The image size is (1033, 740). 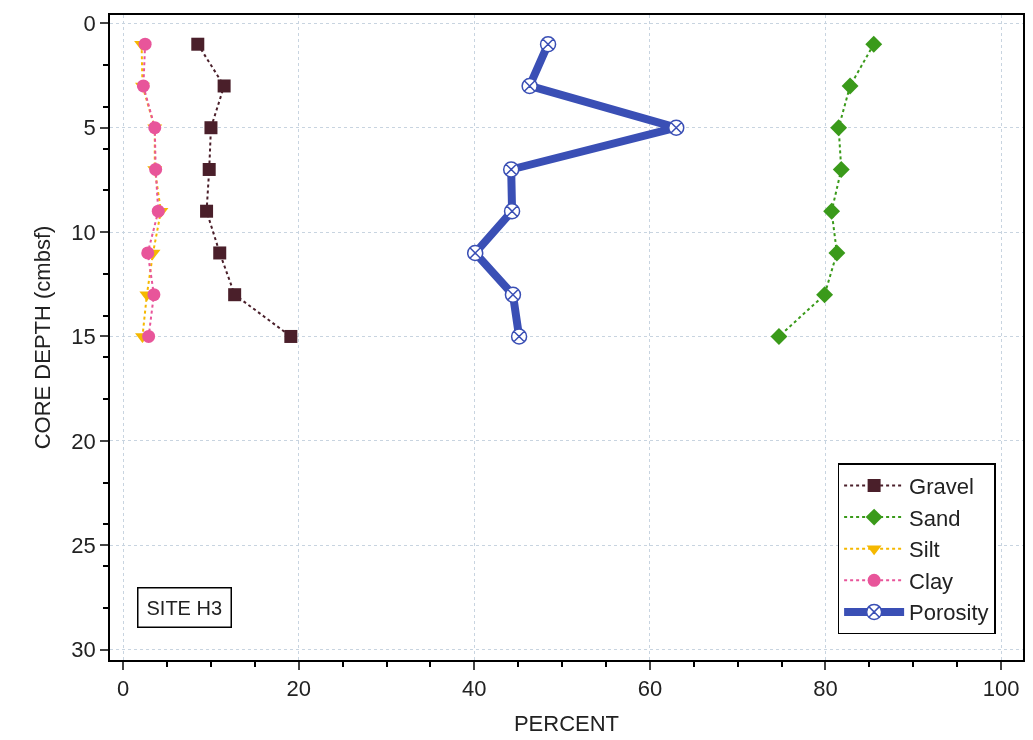 I want to click on y-tick-label: 5, so click(x=89, y=128).